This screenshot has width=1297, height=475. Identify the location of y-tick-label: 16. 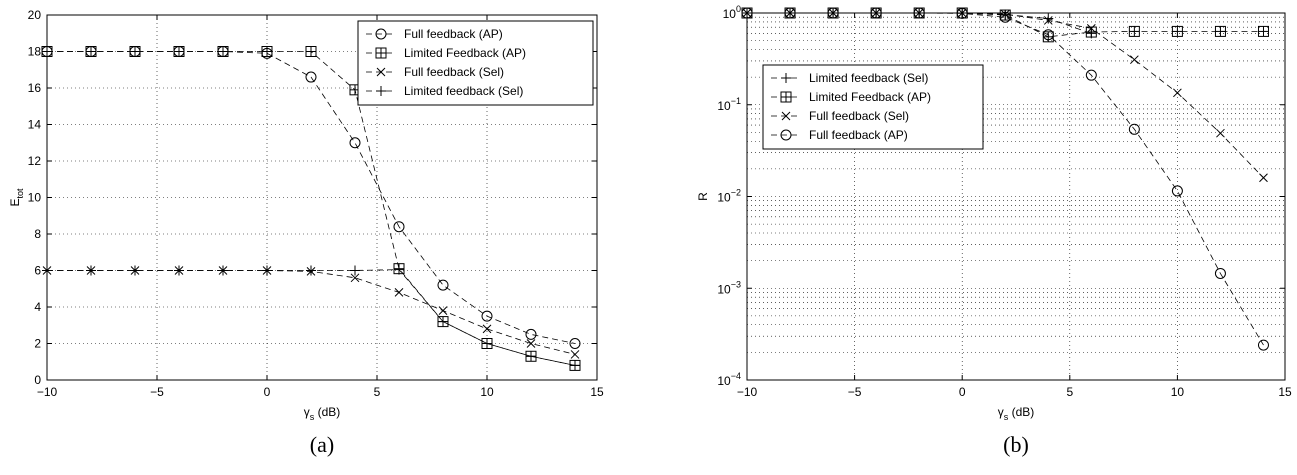
(35, 88).